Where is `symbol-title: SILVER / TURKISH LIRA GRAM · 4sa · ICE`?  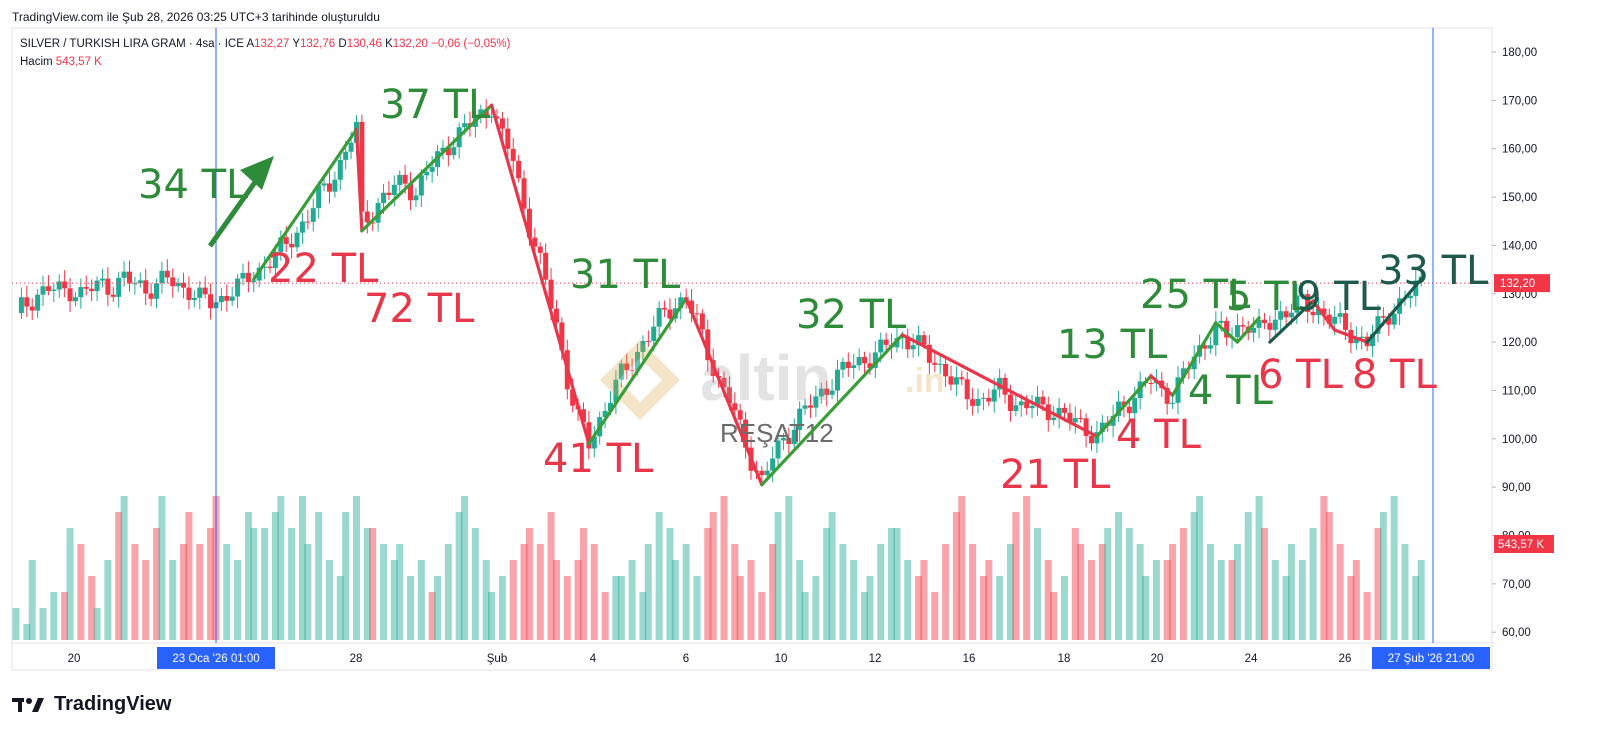
symbol-title: SILVER / TURKISH LIRA GRAM · 4sa · ICE is located at coordinates (132, 44).